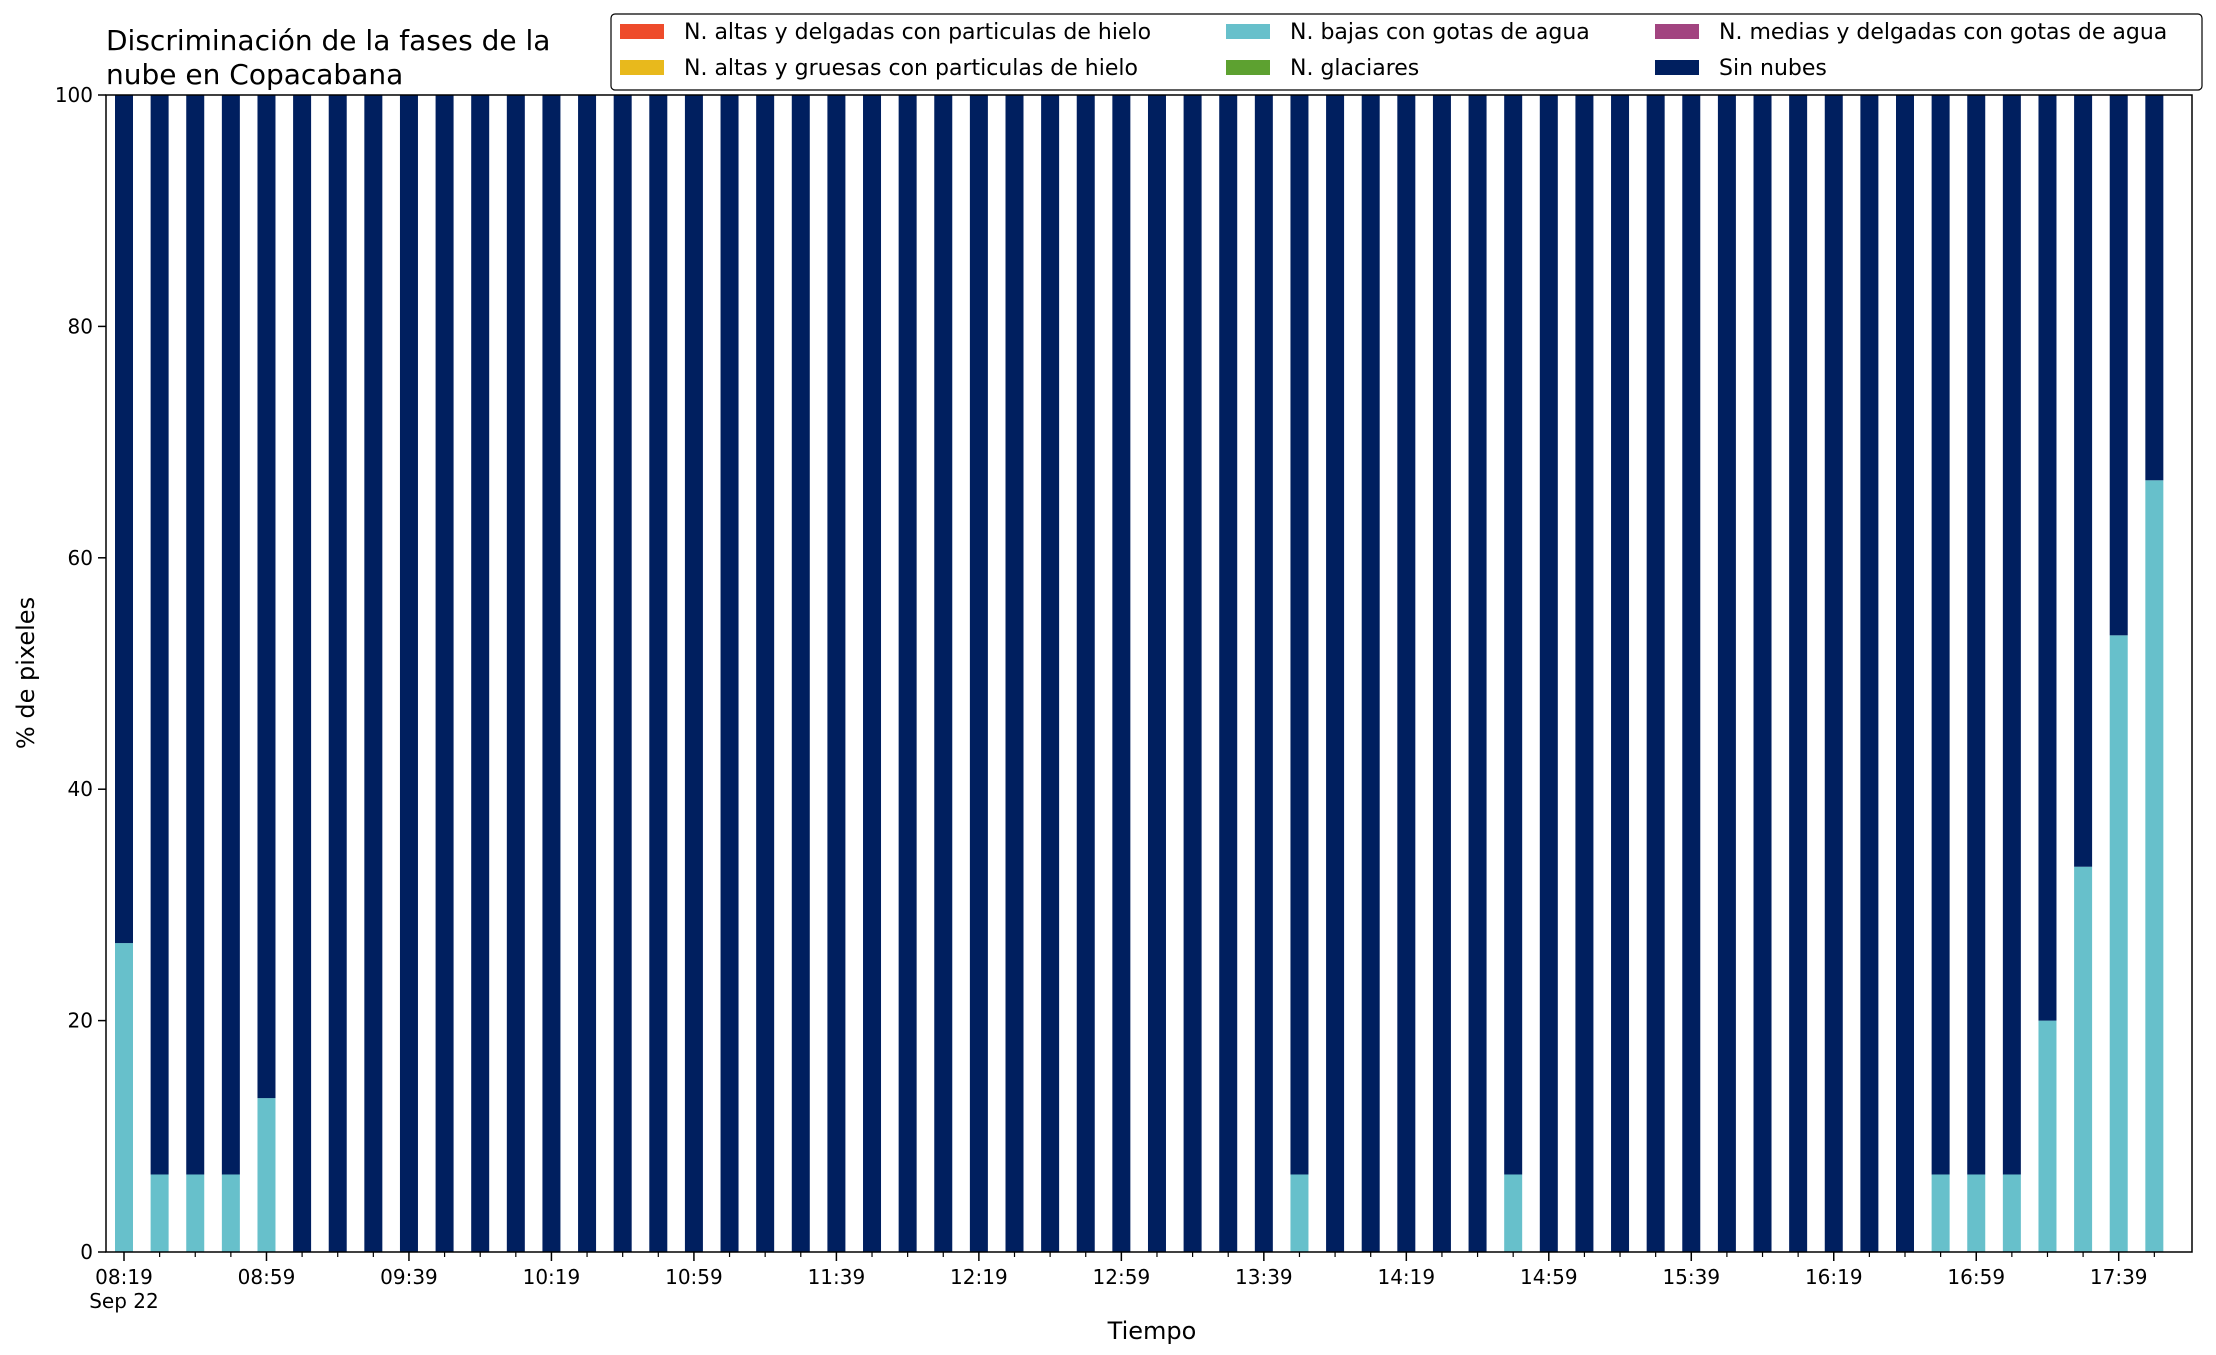 The image size is (2216, 1355). Describe the element at coordinates (1976, 1277) in the screenshot. I see `x-tick-label-13: 16:59` at that location.